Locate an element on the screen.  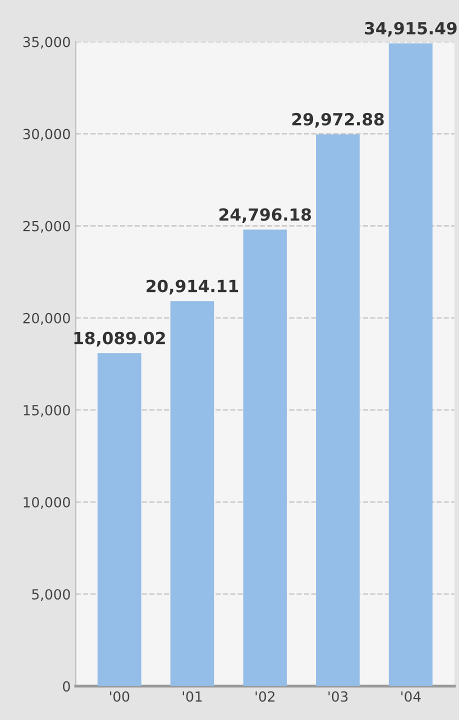
data-label: 24,796.18 is located at coordinates (265, 215).